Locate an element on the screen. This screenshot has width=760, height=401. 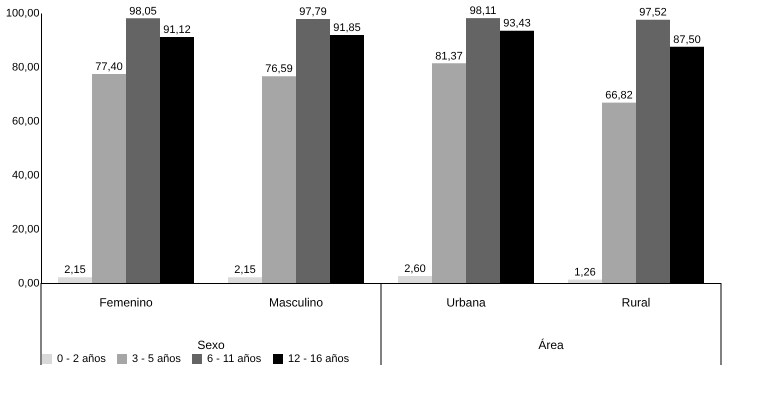
data-label: 98,05 is located at coordinates (143, 11).